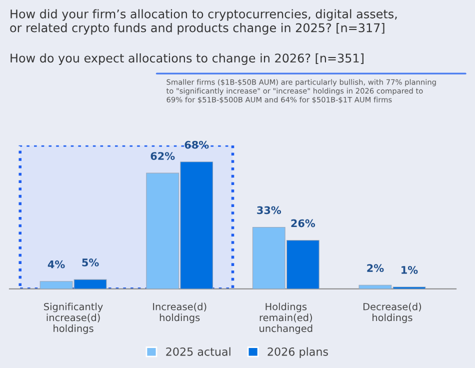  I want to click on data-label: 33%, so click(269, 210).